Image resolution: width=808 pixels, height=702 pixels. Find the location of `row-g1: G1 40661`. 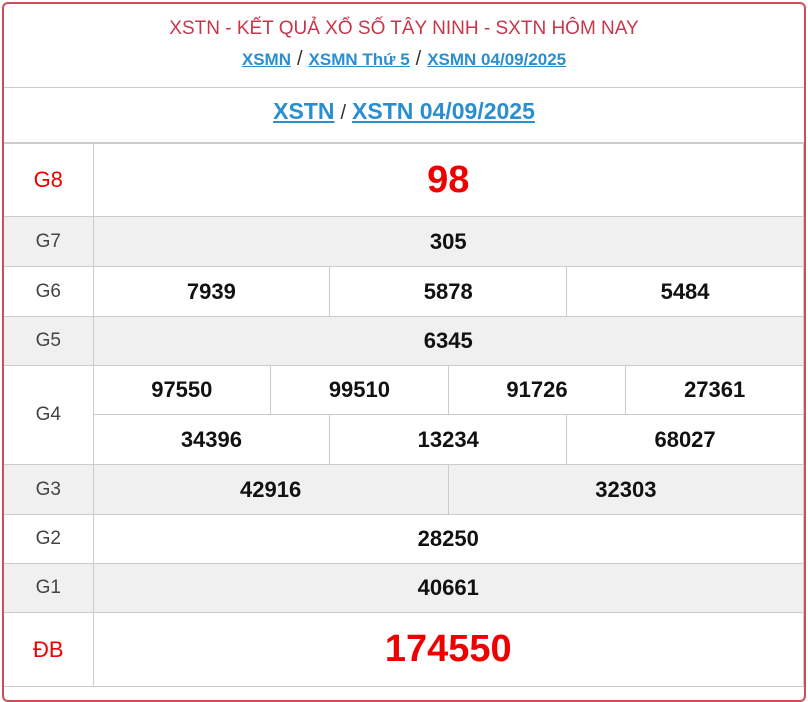

row-g1: G1 40661 is located at coordinates (404, 588).